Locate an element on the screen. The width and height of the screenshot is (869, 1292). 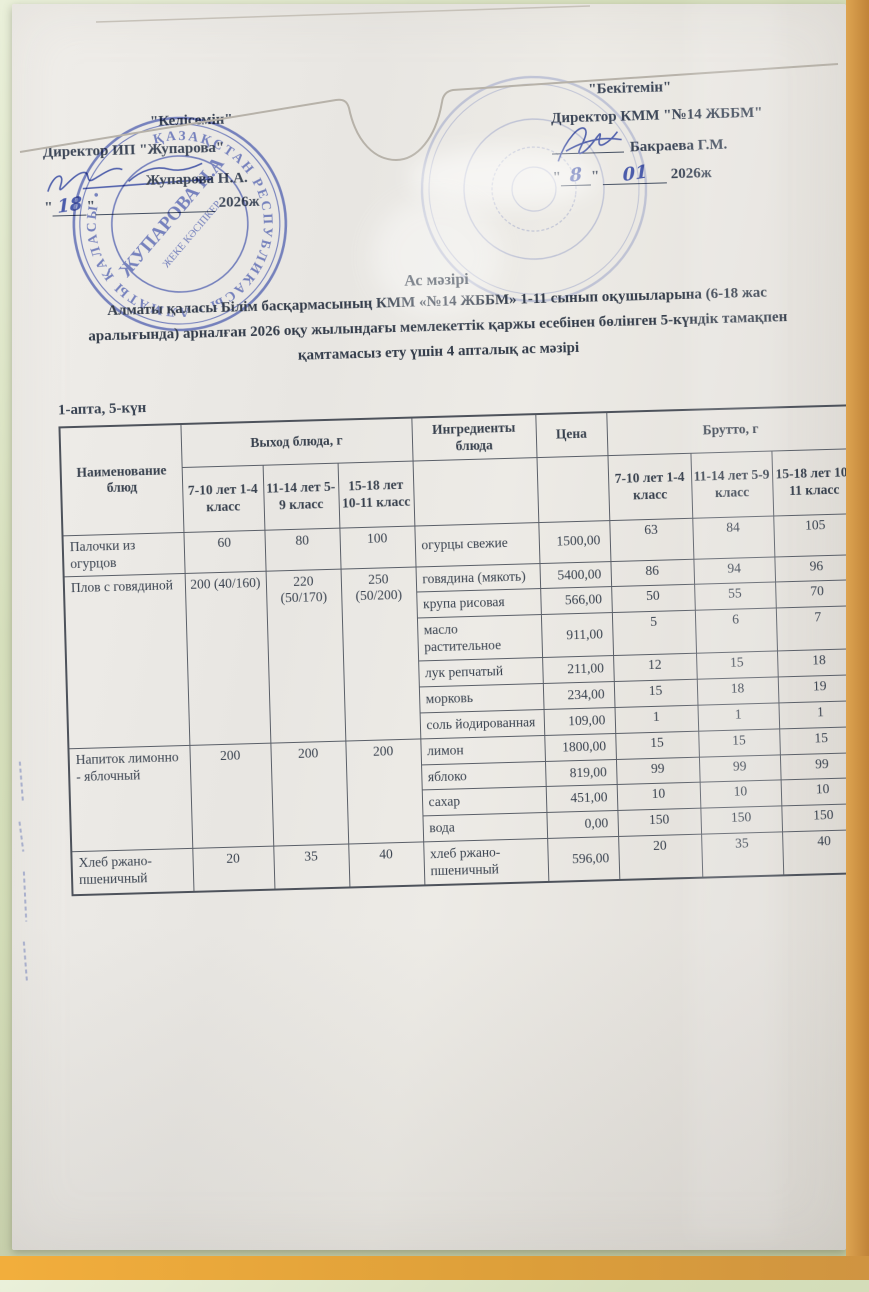
price-cell: 596,00 is located at coordinates (583, 859).